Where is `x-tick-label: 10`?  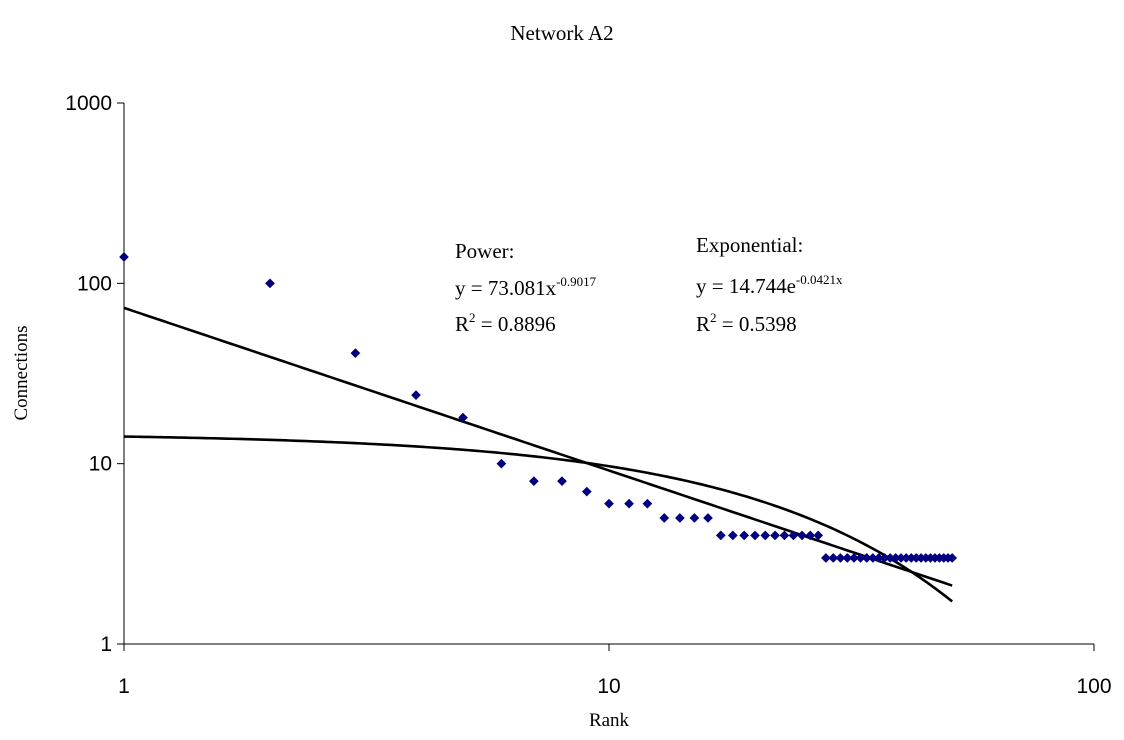 x-tick-label: 10 is located at coordinates (608, 686).